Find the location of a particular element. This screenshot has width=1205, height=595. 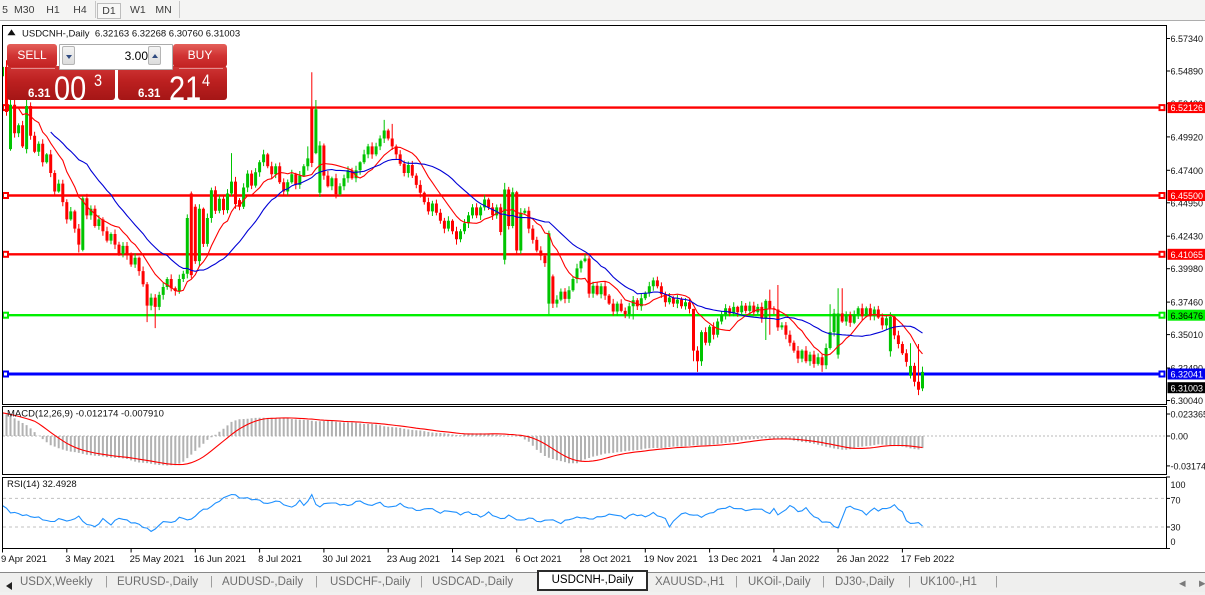

svg-text: 100 is located at coordinates (1178, 485).